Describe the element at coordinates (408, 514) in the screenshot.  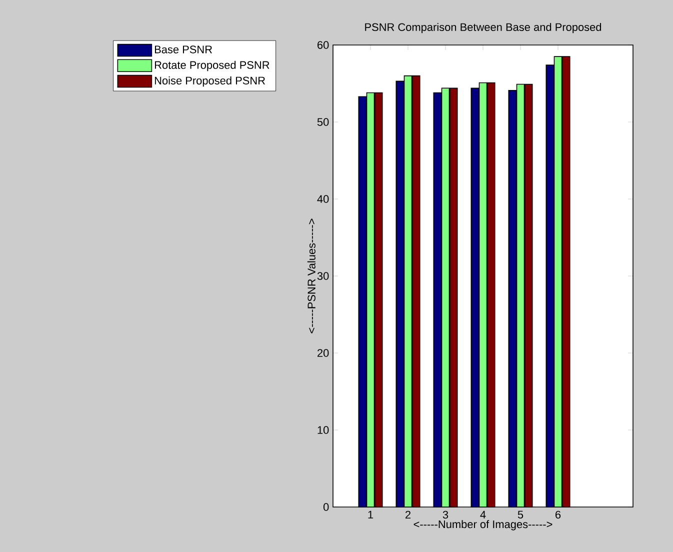
I see `x-tick-label: 2` at that location.